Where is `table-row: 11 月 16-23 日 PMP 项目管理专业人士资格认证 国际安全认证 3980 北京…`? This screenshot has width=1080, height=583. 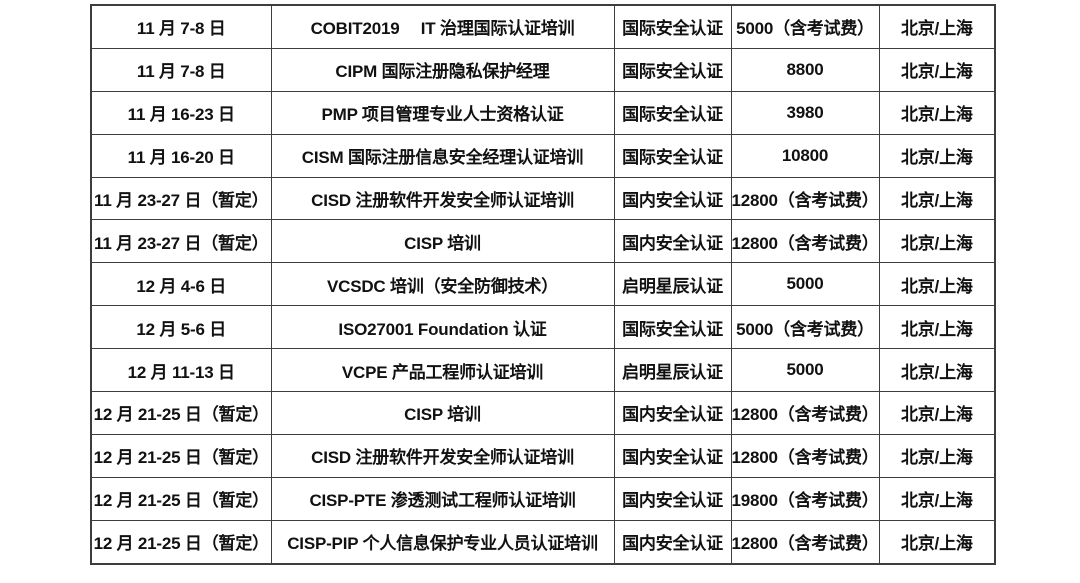 table-row: 11 月 16-23 日 PMP 项目管理专业人士资格认证 国际安全认证 3980 北京… is located at coordinates (543, 112).